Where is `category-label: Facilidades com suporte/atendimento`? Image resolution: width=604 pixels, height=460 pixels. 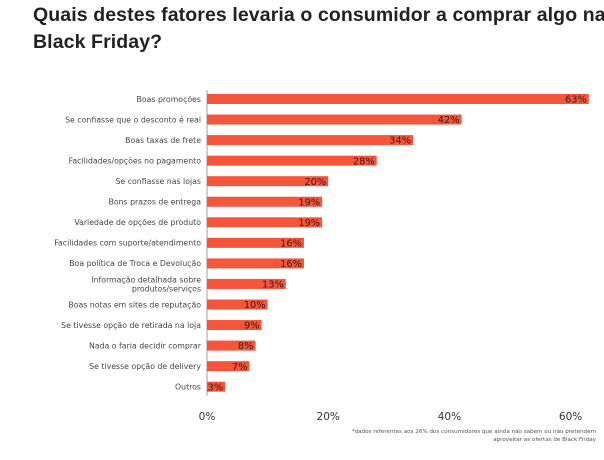 category-label: Facilidades com suporte/atendimento is located at coordinates (127, 243).